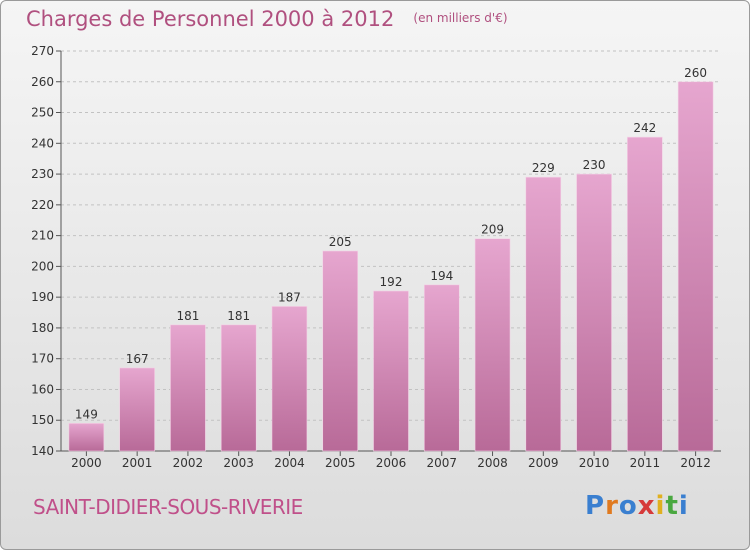 Image resolution: width=750 pixels, height=550 pixels. Describe the element at coordinates (391, 463) in the screenshot. I see `x-tick-label: 2006` at that location.